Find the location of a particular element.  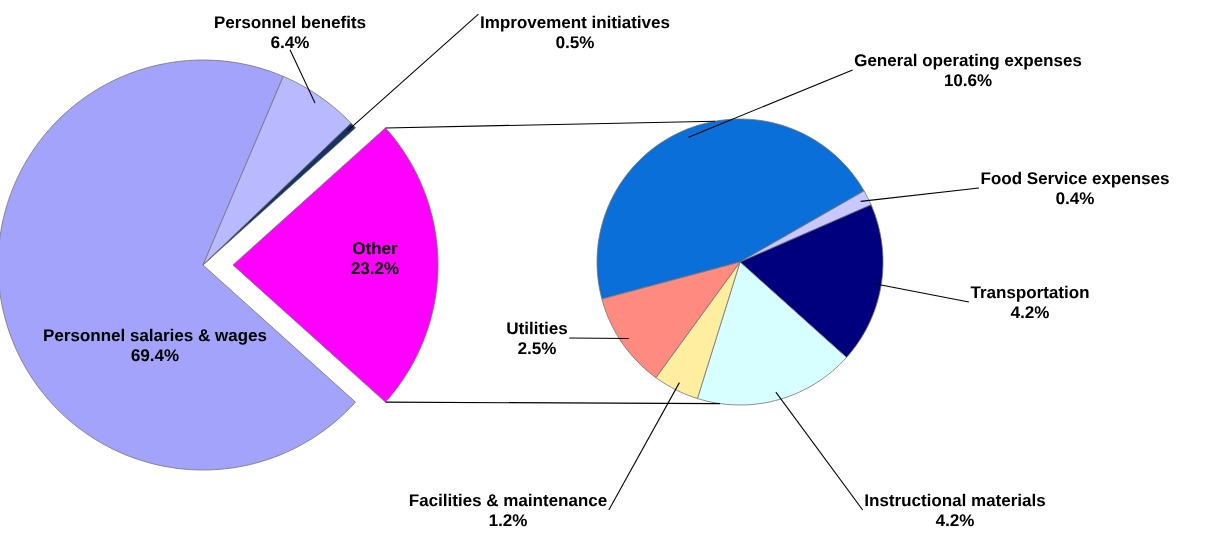

data-label: 69.4% is located at coordinates (155, 355).